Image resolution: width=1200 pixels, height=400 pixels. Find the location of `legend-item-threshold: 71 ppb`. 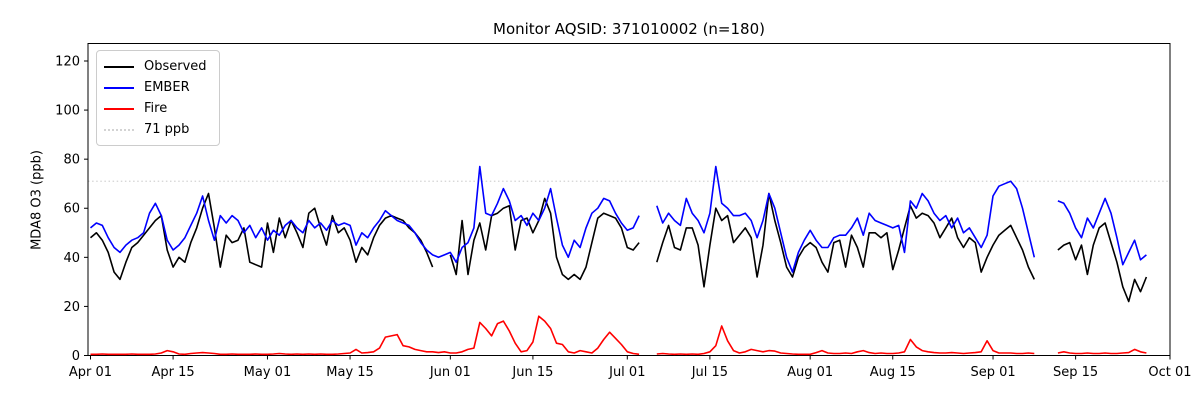

legend-item-threshold: 71 ppb is located at coordinates (155, 129).